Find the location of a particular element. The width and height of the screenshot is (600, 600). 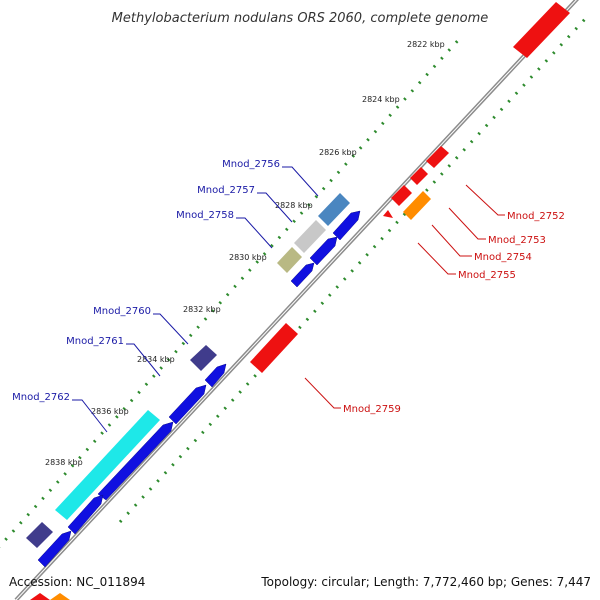

forward-gene-top is located at coordinates (541, 30).